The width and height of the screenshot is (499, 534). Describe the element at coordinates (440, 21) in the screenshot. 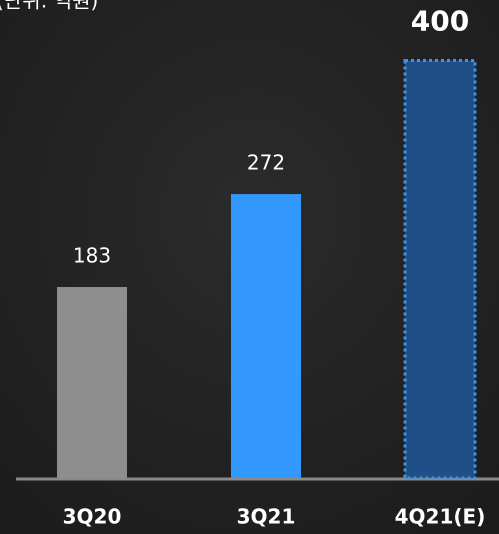

I see `value-label: 400` at that location.